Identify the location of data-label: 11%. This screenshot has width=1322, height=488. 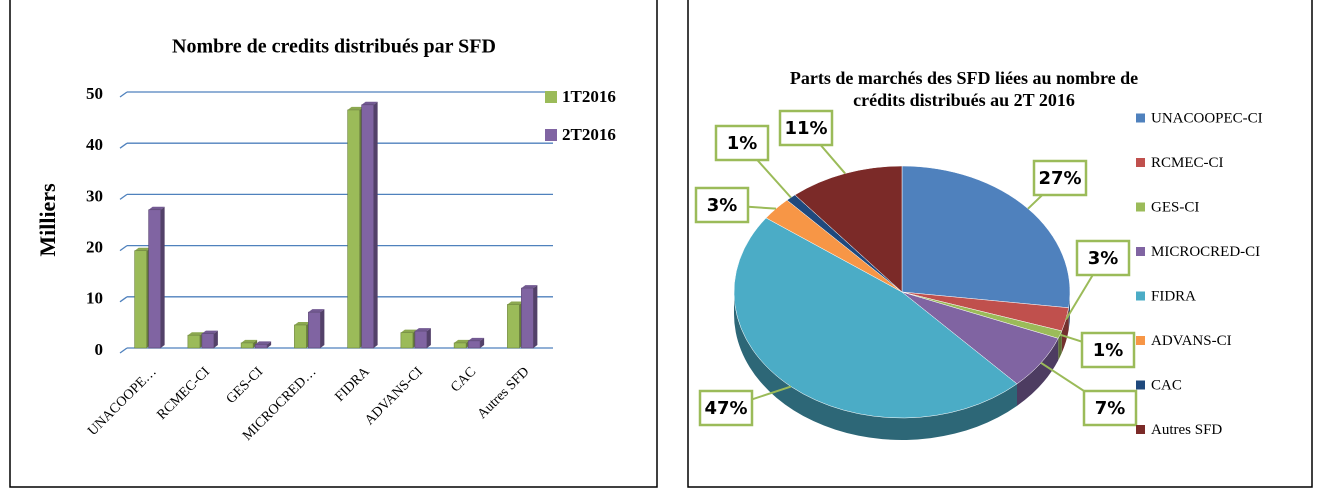
(805, 128).